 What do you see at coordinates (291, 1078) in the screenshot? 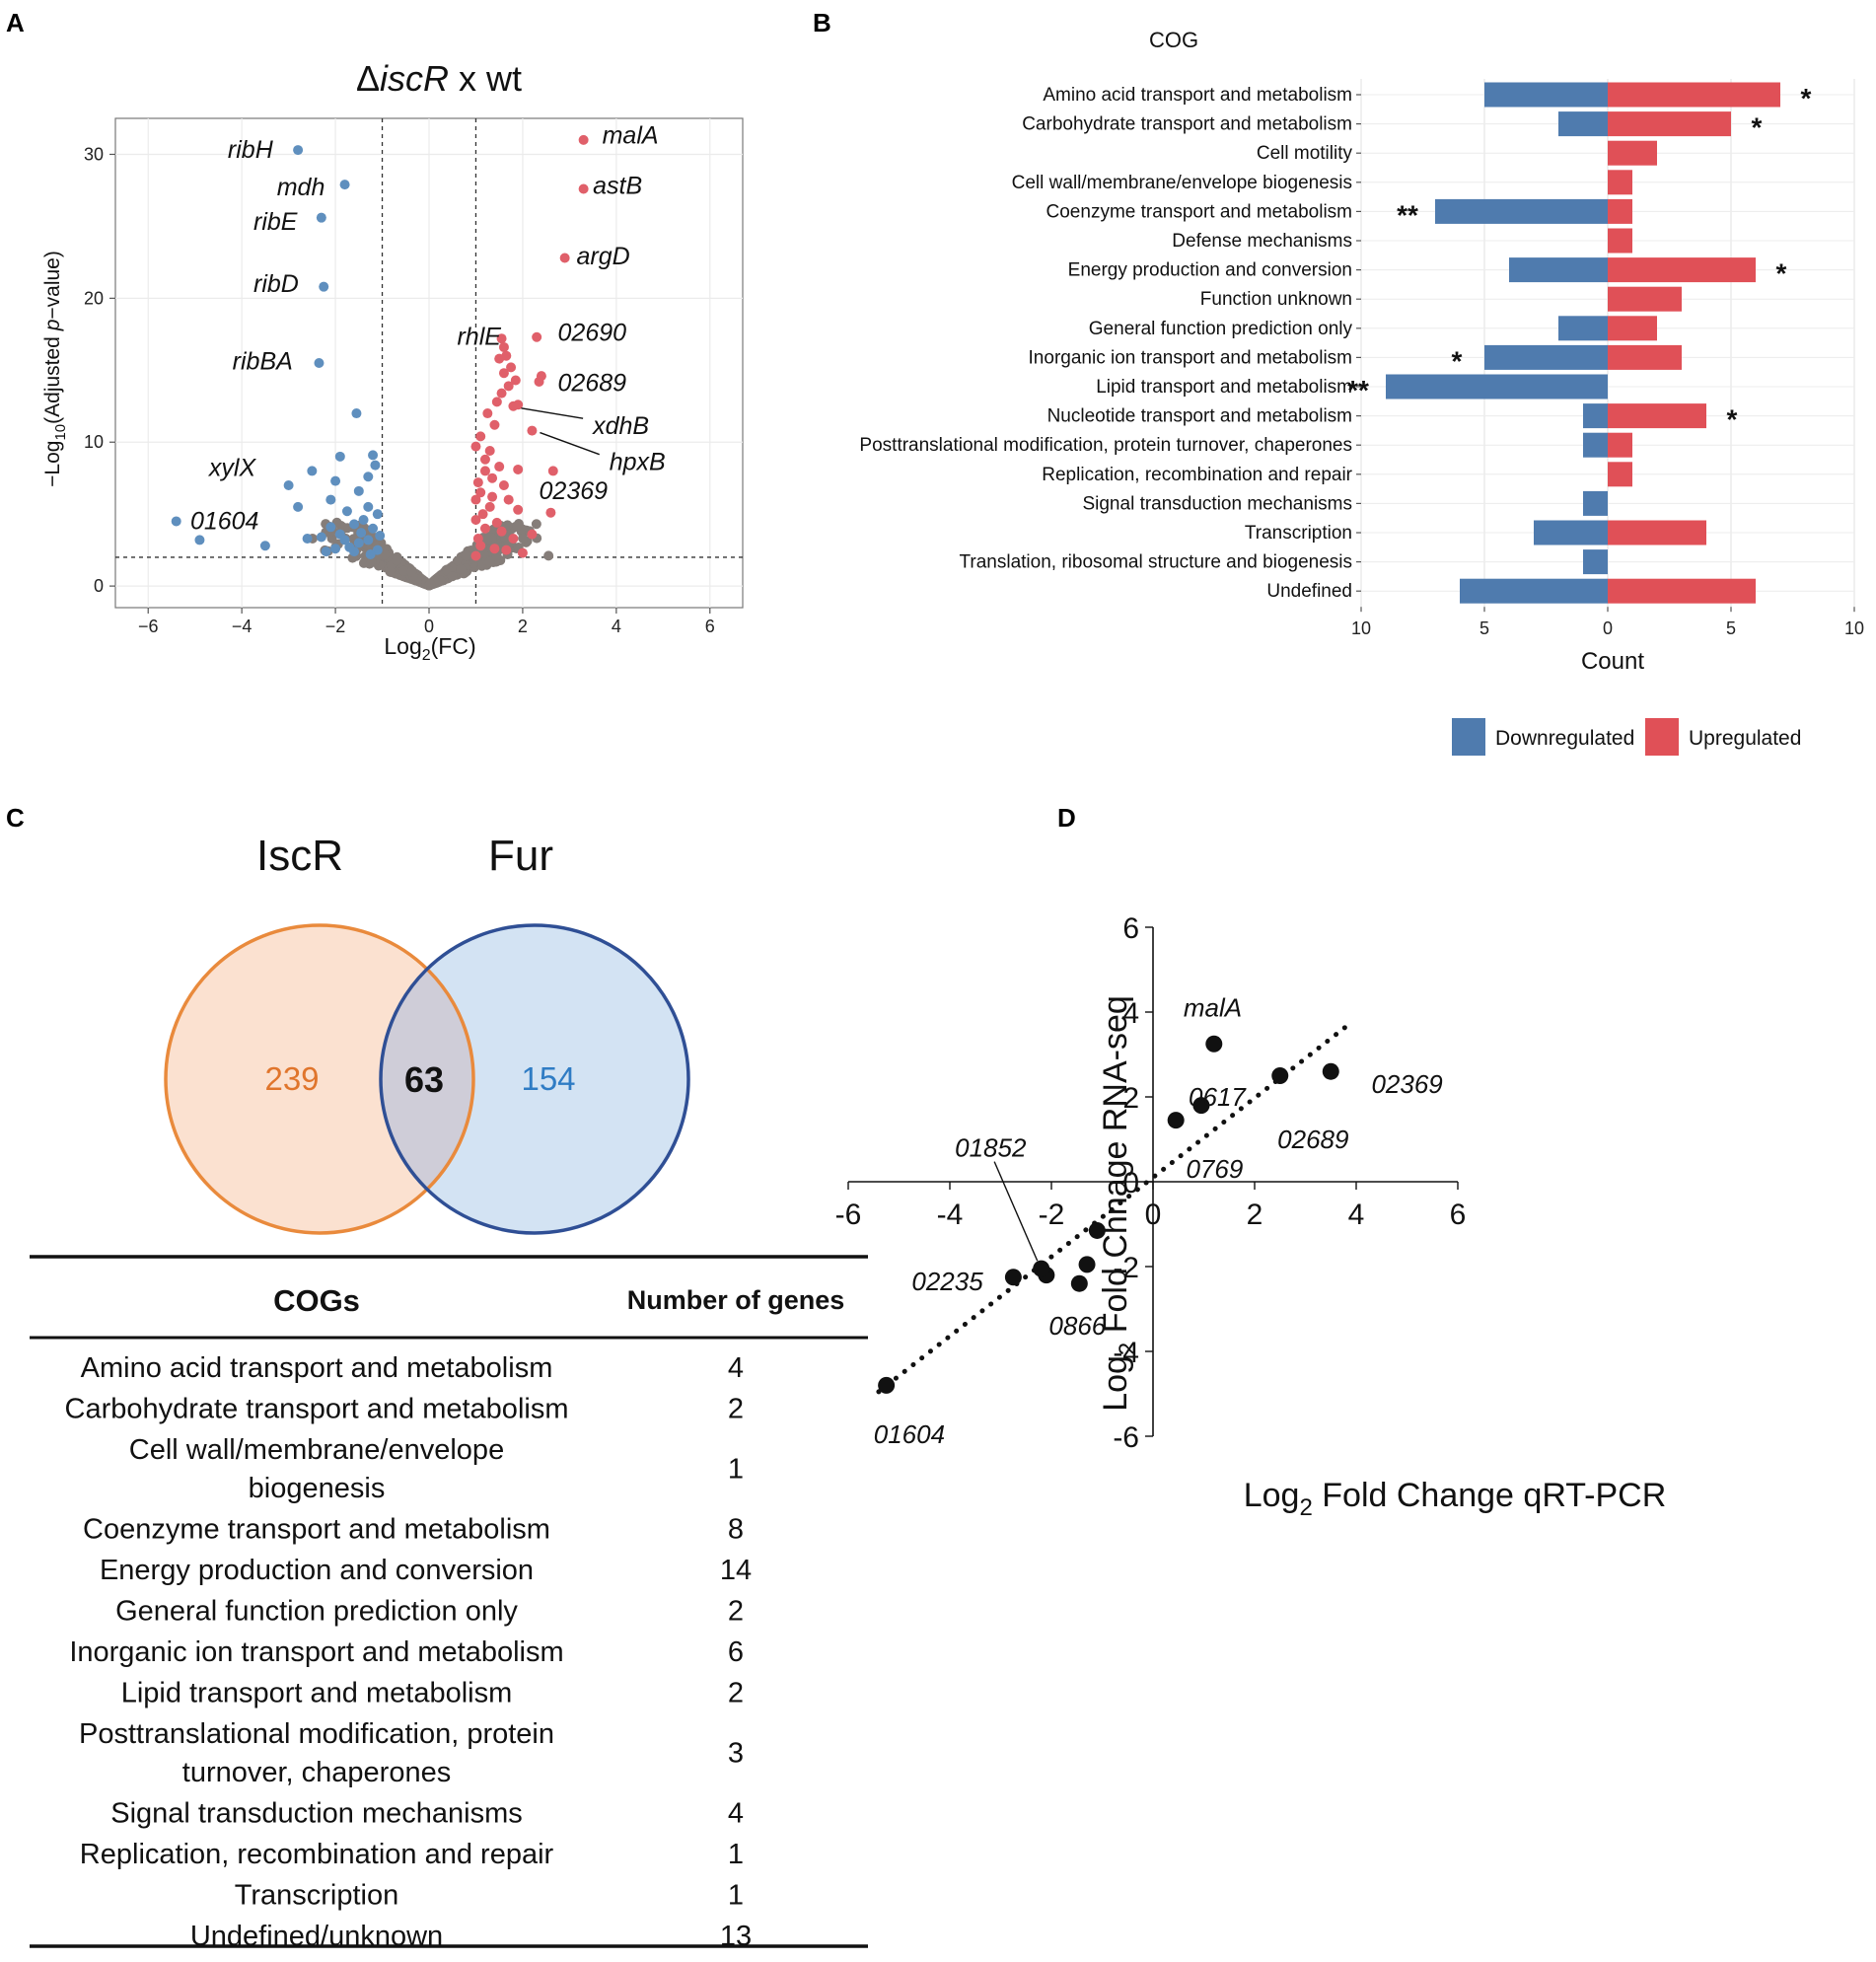
I see `venn-count-iscr-only: 239` at bounding box center [291, 1078].